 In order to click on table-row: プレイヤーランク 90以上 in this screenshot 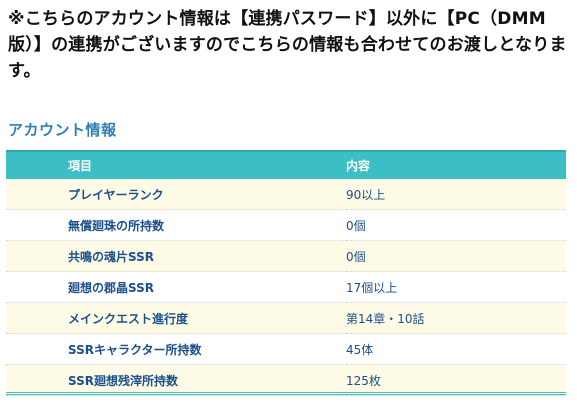, I will do `click(286, 194)`.